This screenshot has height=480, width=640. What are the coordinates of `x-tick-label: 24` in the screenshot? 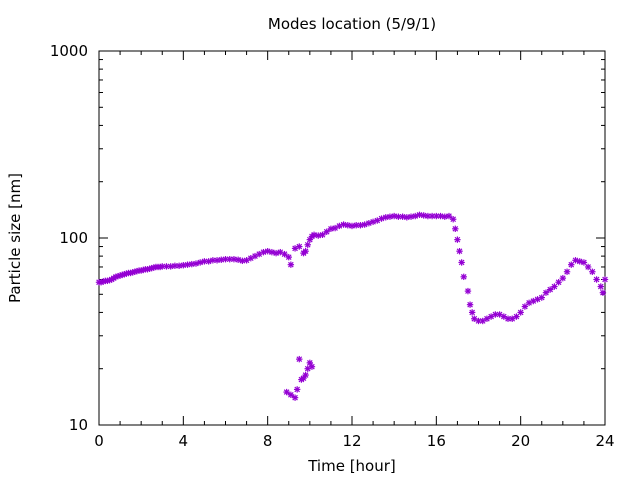 It's located at (604, 441).